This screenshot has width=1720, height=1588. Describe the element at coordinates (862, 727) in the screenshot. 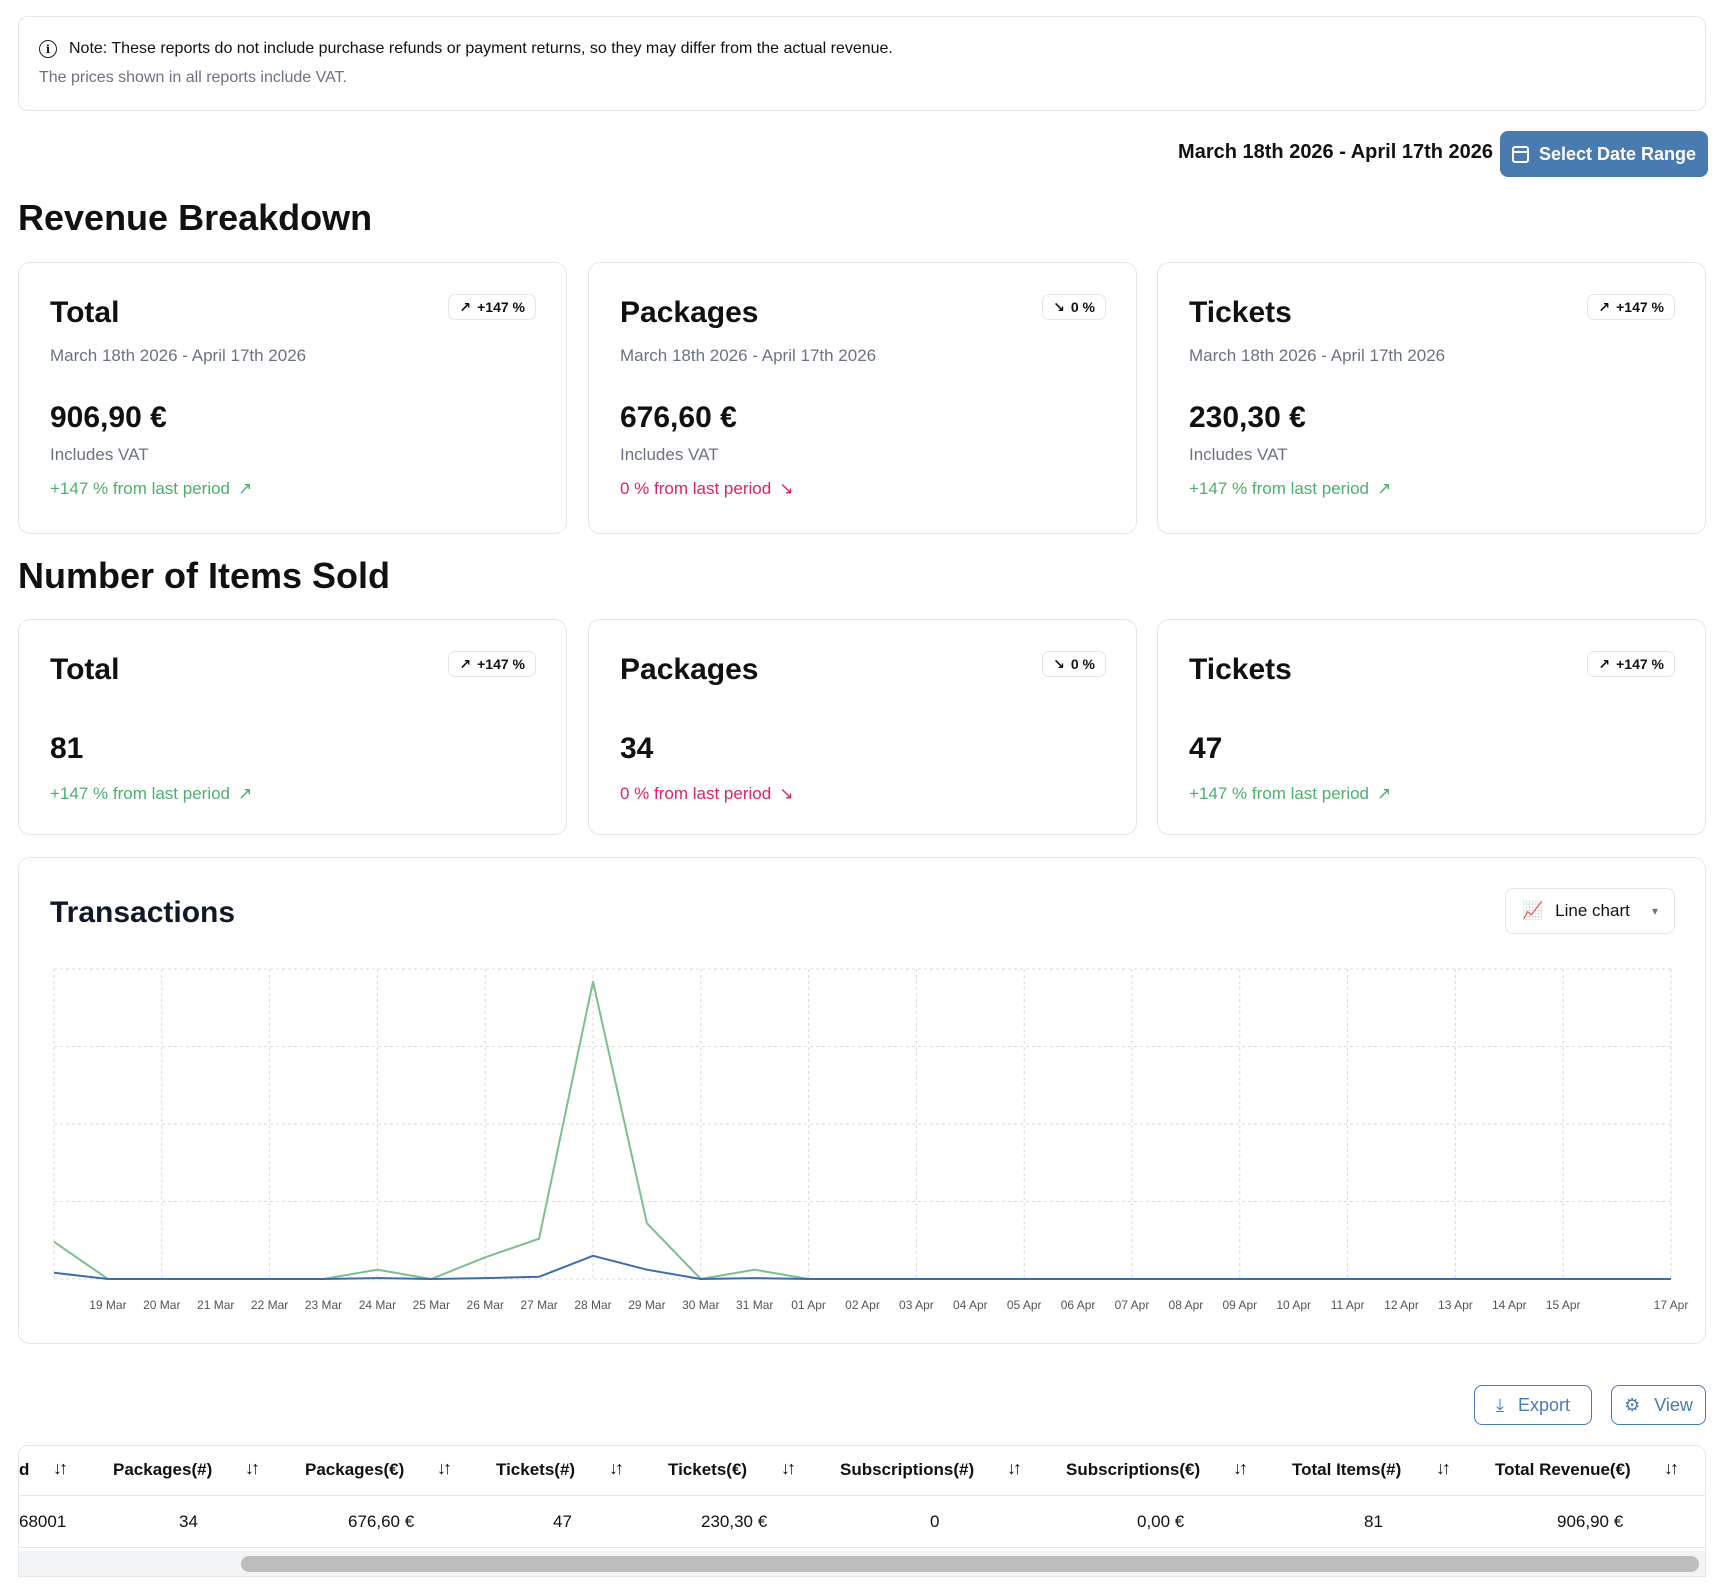

I see `items-card-packages: Packages ↘ 0 % 34 0 % from last period ↘` at that location.